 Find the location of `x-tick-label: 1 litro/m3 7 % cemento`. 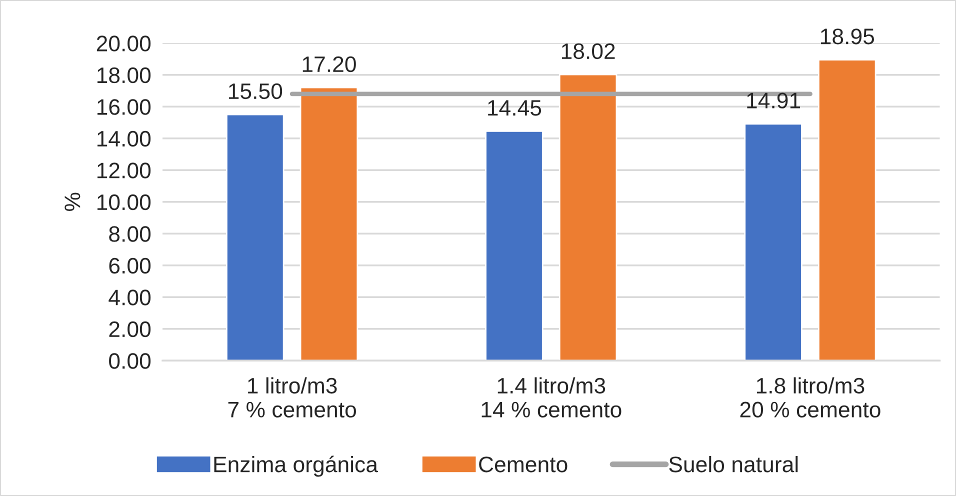

x-tick-label: 1 litro/m3 7 % cemento is located at coordinates (292, 397).